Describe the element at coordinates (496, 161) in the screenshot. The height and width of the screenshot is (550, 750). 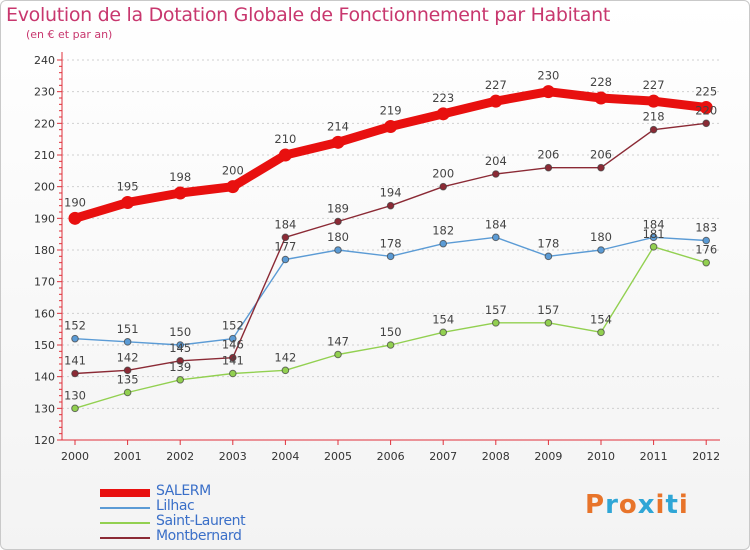
I see `data-label-montbernard: 204` at that location.